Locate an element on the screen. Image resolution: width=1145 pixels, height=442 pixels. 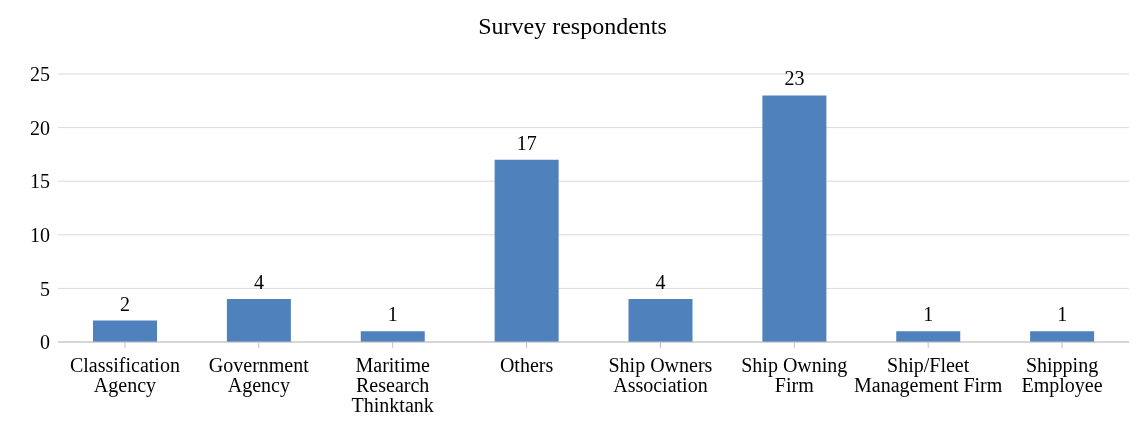
y-tick-label: 10 is located at coordinates (40, 234).